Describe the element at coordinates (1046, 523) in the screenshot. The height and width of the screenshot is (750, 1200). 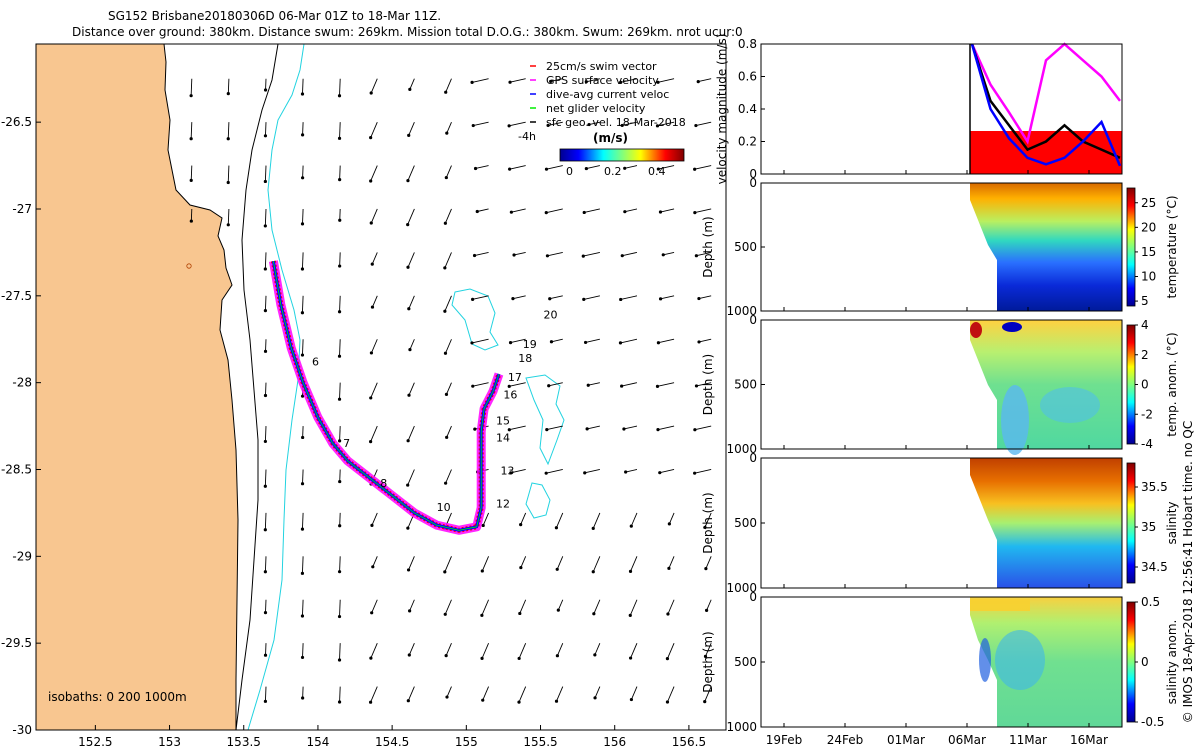
I see `salinity-section` at that location.